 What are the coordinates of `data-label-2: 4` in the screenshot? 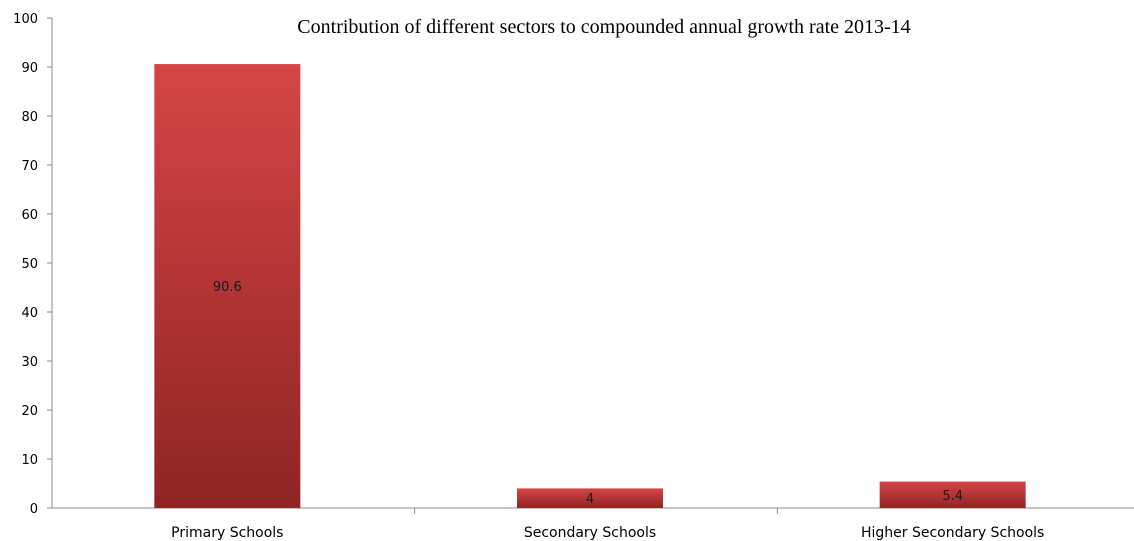 It's located at (590, 499).